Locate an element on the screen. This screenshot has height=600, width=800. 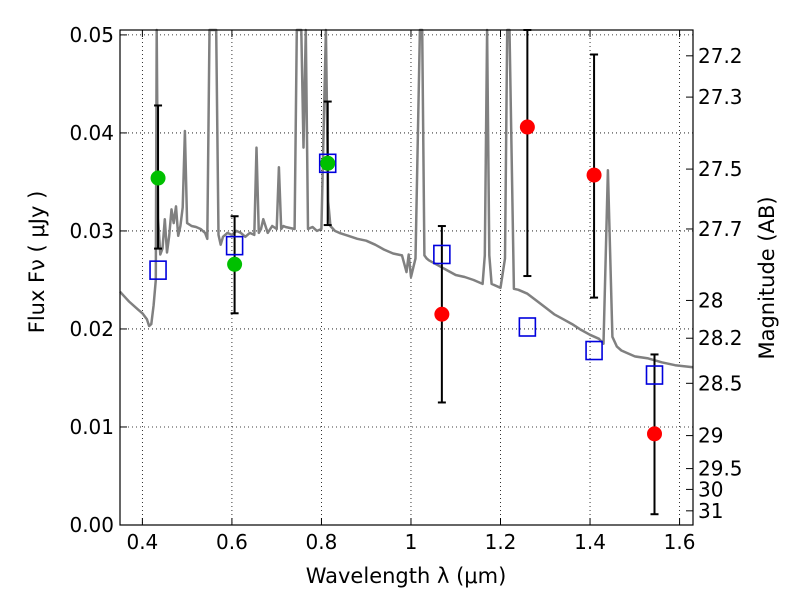
y-tick-label: 0.00 is located at coordinates (91, 525).